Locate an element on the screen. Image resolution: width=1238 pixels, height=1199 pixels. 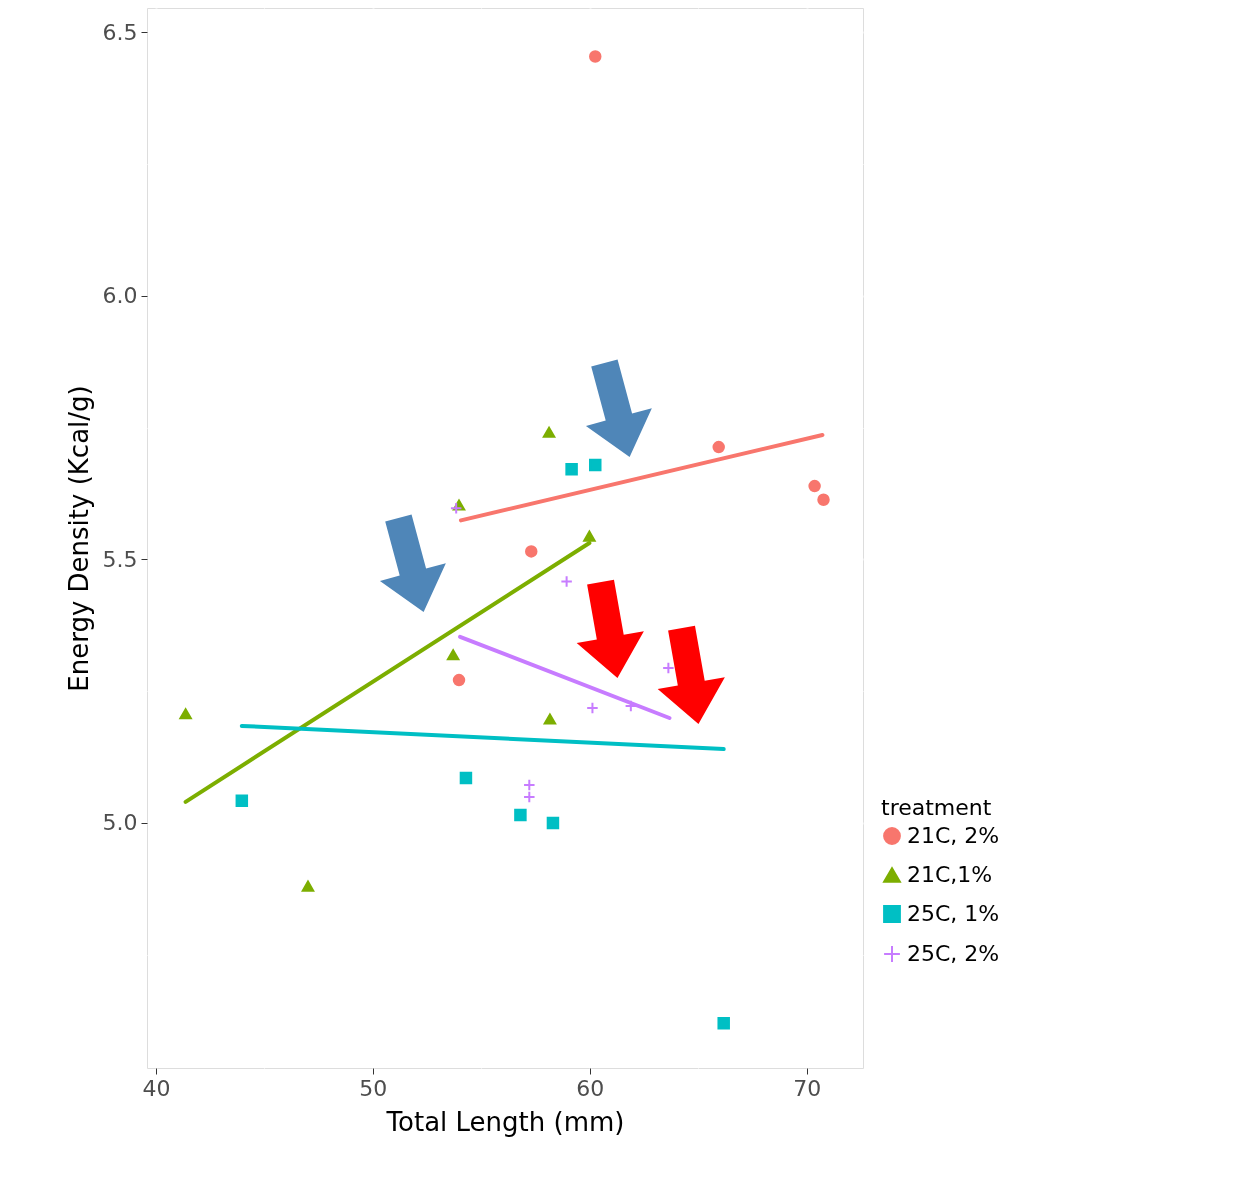
y-tick-label: 5.5 is located at coordinates (120, 559).